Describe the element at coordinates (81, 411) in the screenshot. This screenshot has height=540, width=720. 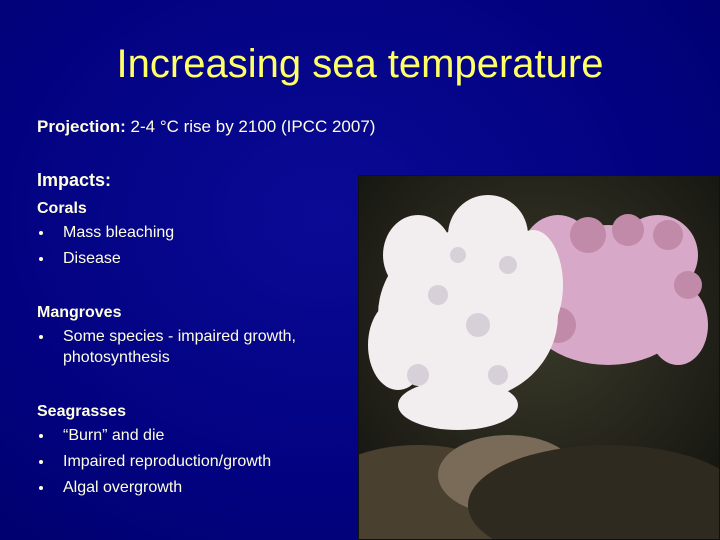
I see `section-heading: Seagrasses` at that location.